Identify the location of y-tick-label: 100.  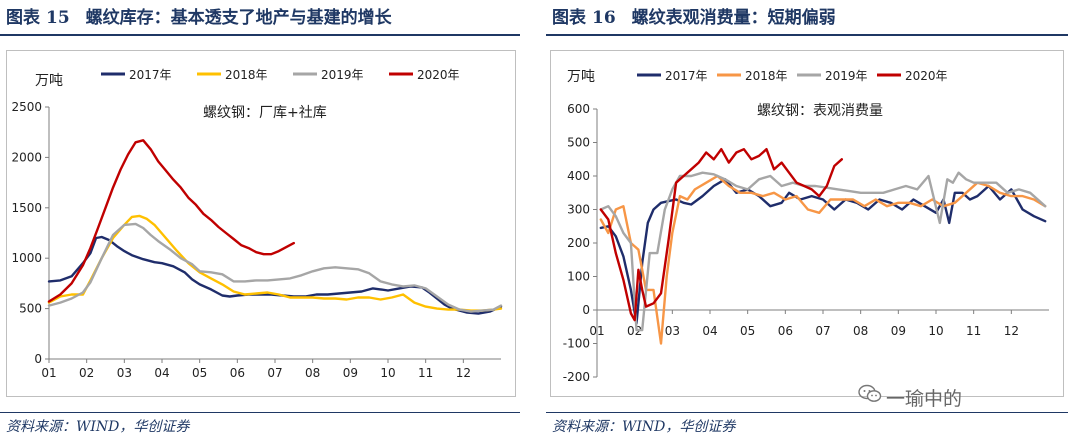
(578, 277).